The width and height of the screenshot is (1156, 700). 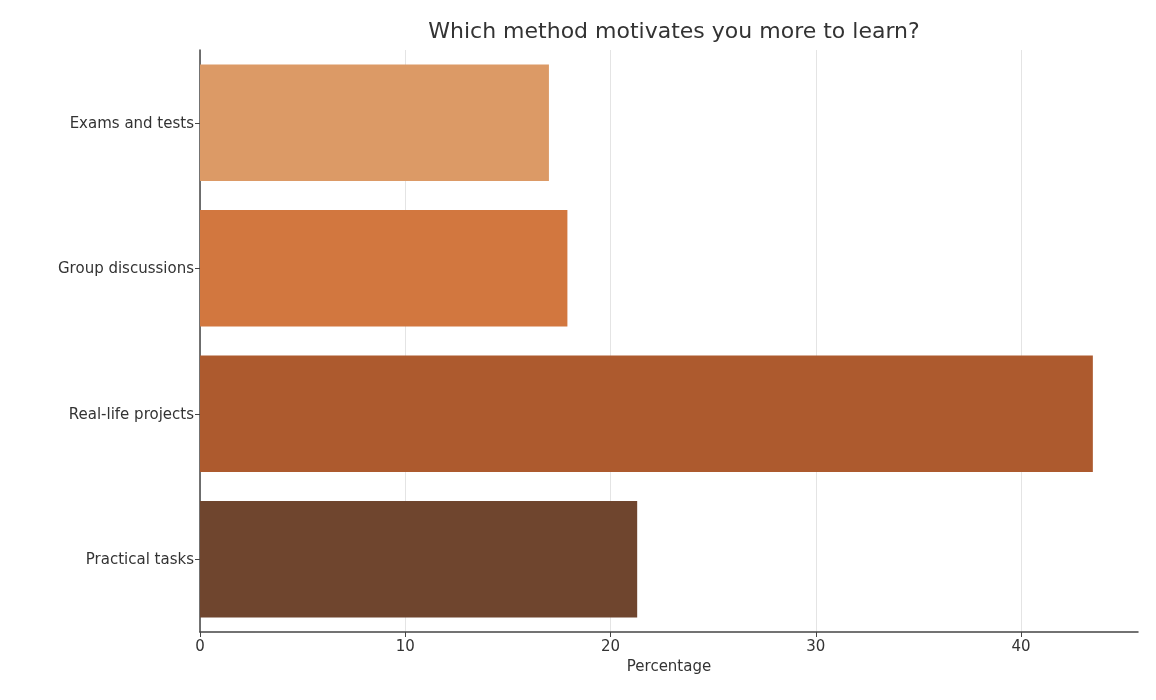 I want to click on y-tick-label: Exams and tests, so click(x=132, y=122).